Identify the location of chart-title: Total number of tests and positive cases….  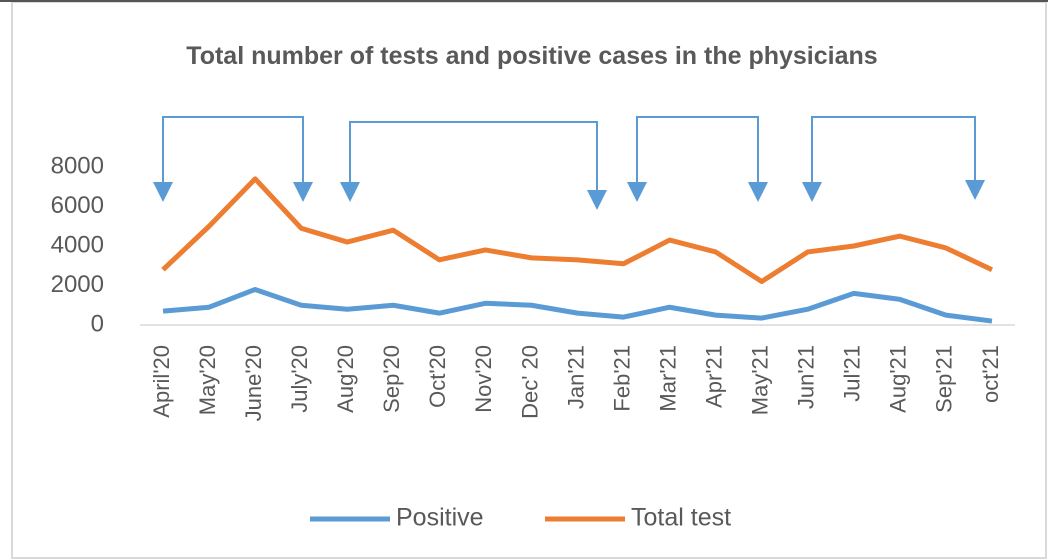
(532, 56).